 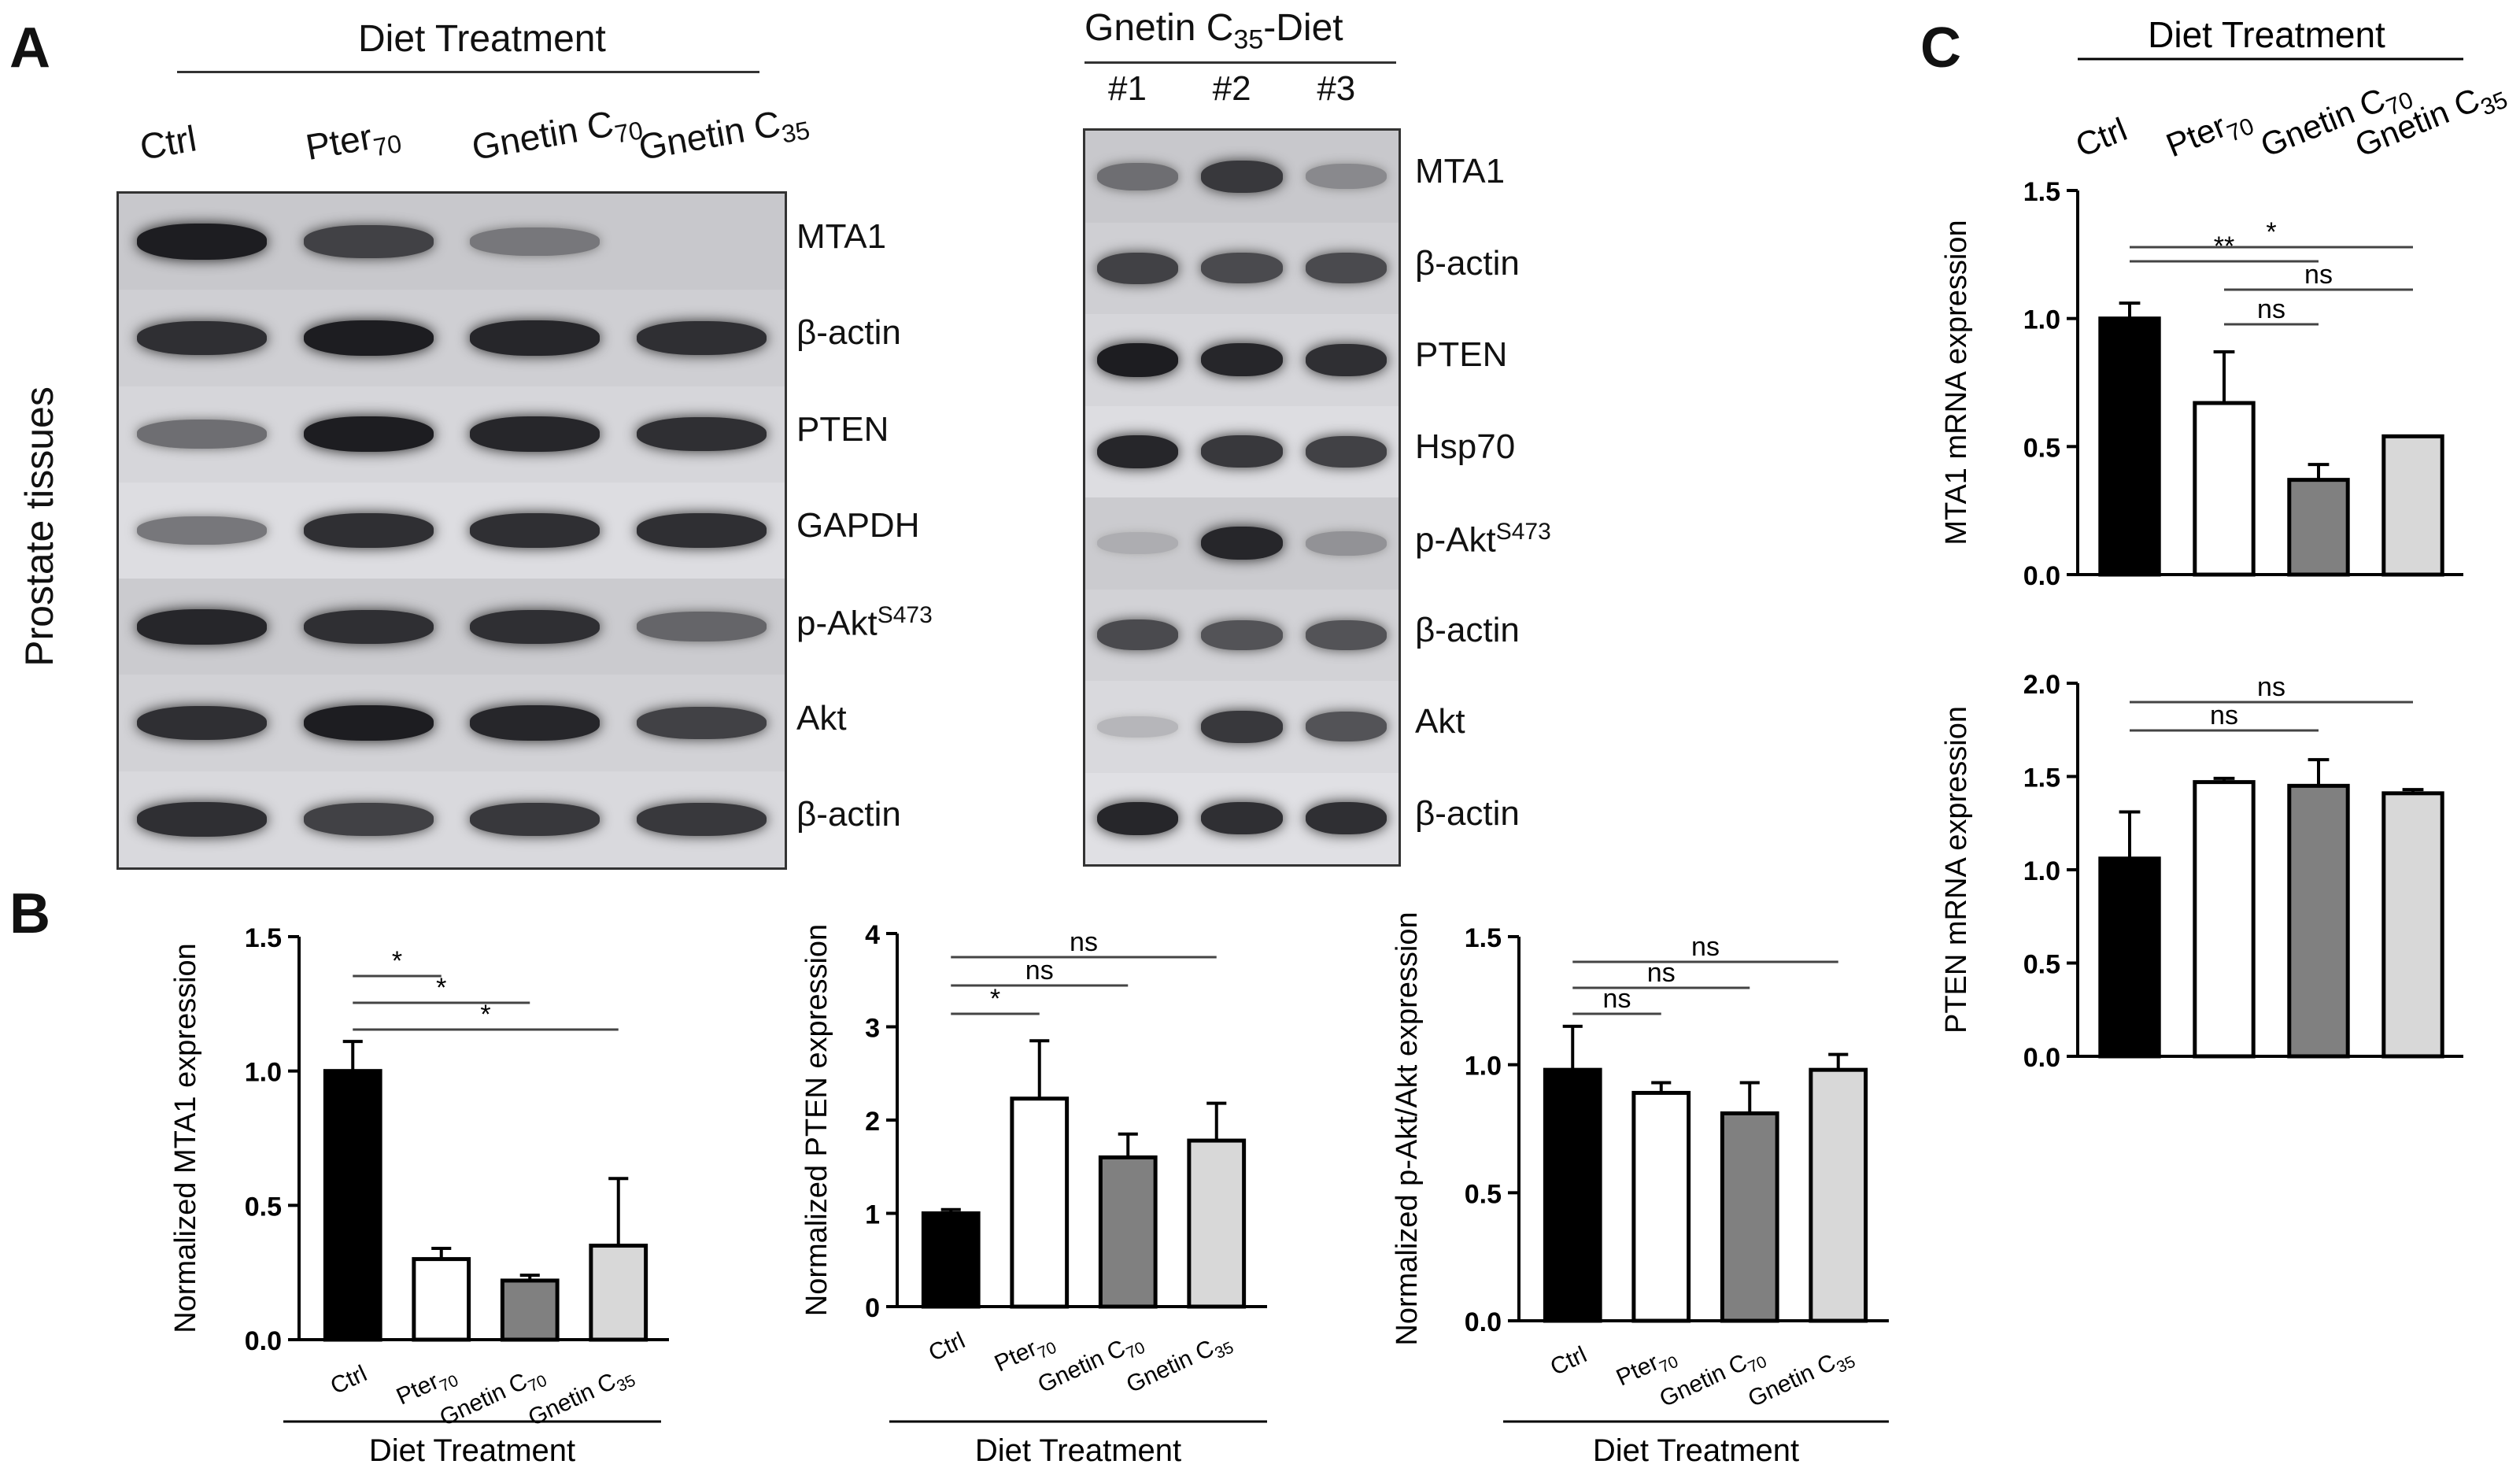 I want to click on blot-row-label: p-AktS473, so click(x=1483, y=539).